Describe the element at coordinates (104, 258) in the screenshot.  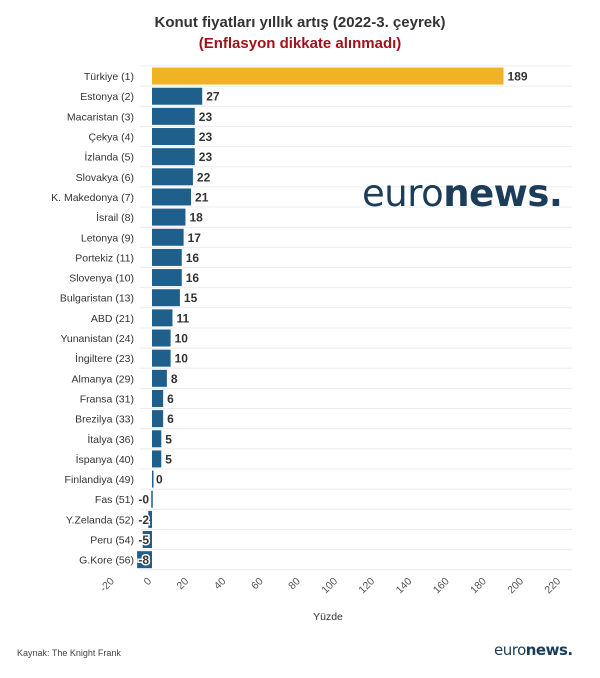
I see `category-label: Portekiz (11)` at that location.